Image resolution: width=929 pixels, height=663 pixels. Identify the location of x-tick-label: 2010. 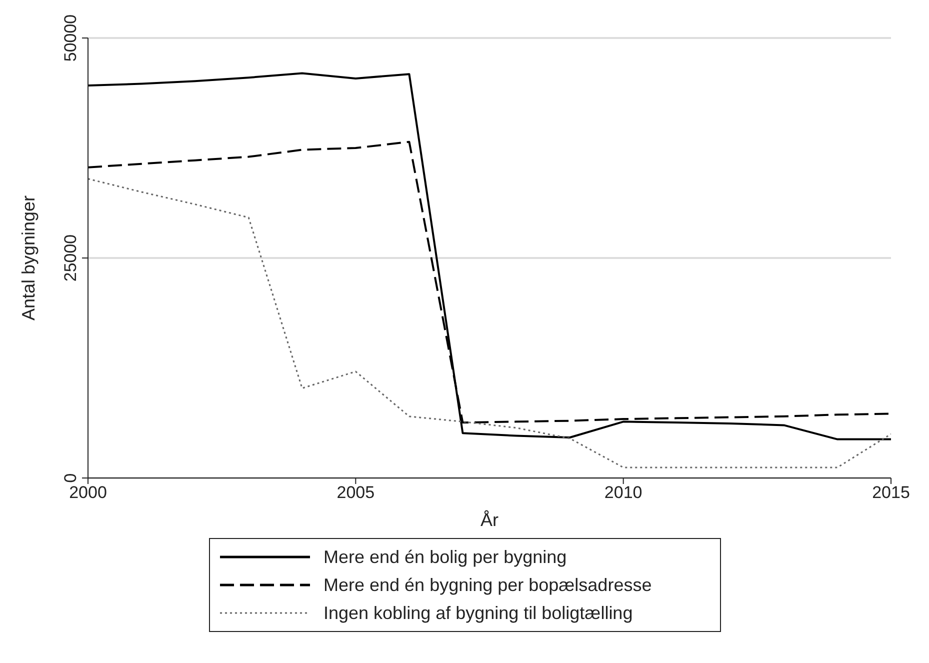
(623, 492).